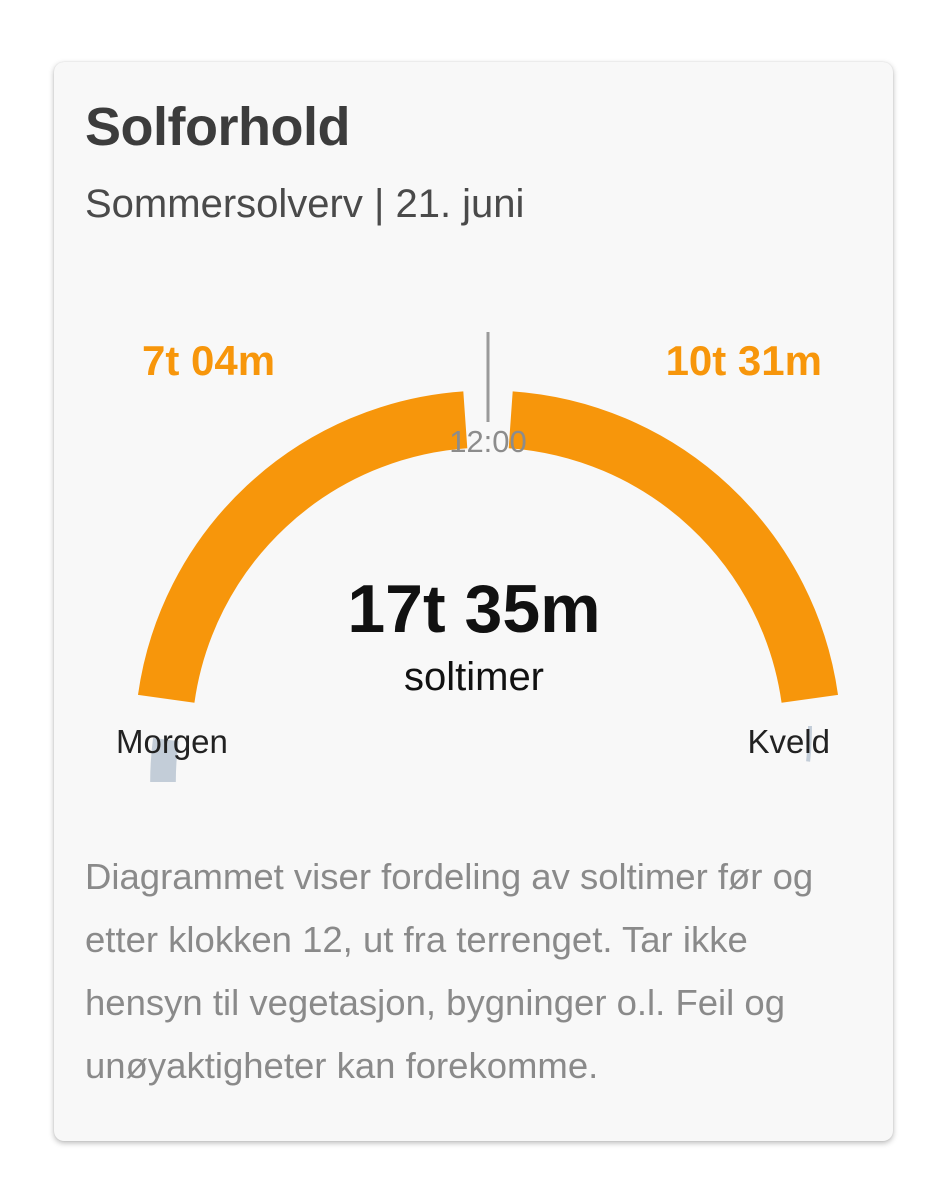 The height and width of the screenshot is (1185, 932). Describe the element at coordinates (744, 360) in the screenshot. I see `evening-hours-value: 10t 31m` at that location.